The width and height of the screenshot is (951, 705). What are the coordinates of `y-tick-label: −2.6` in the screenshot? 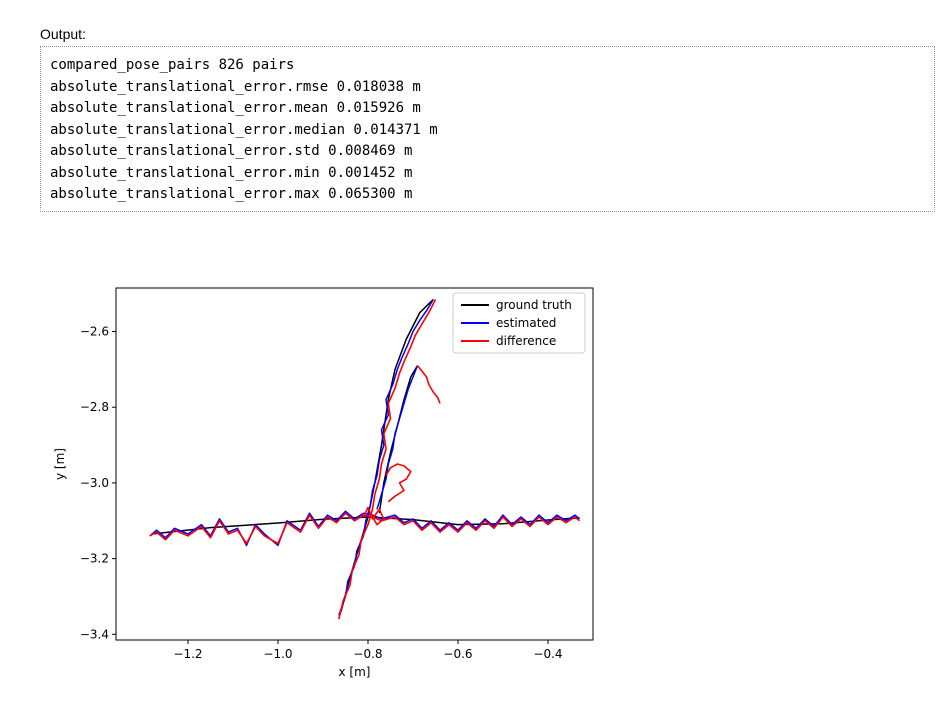 It's located at (94, 332).